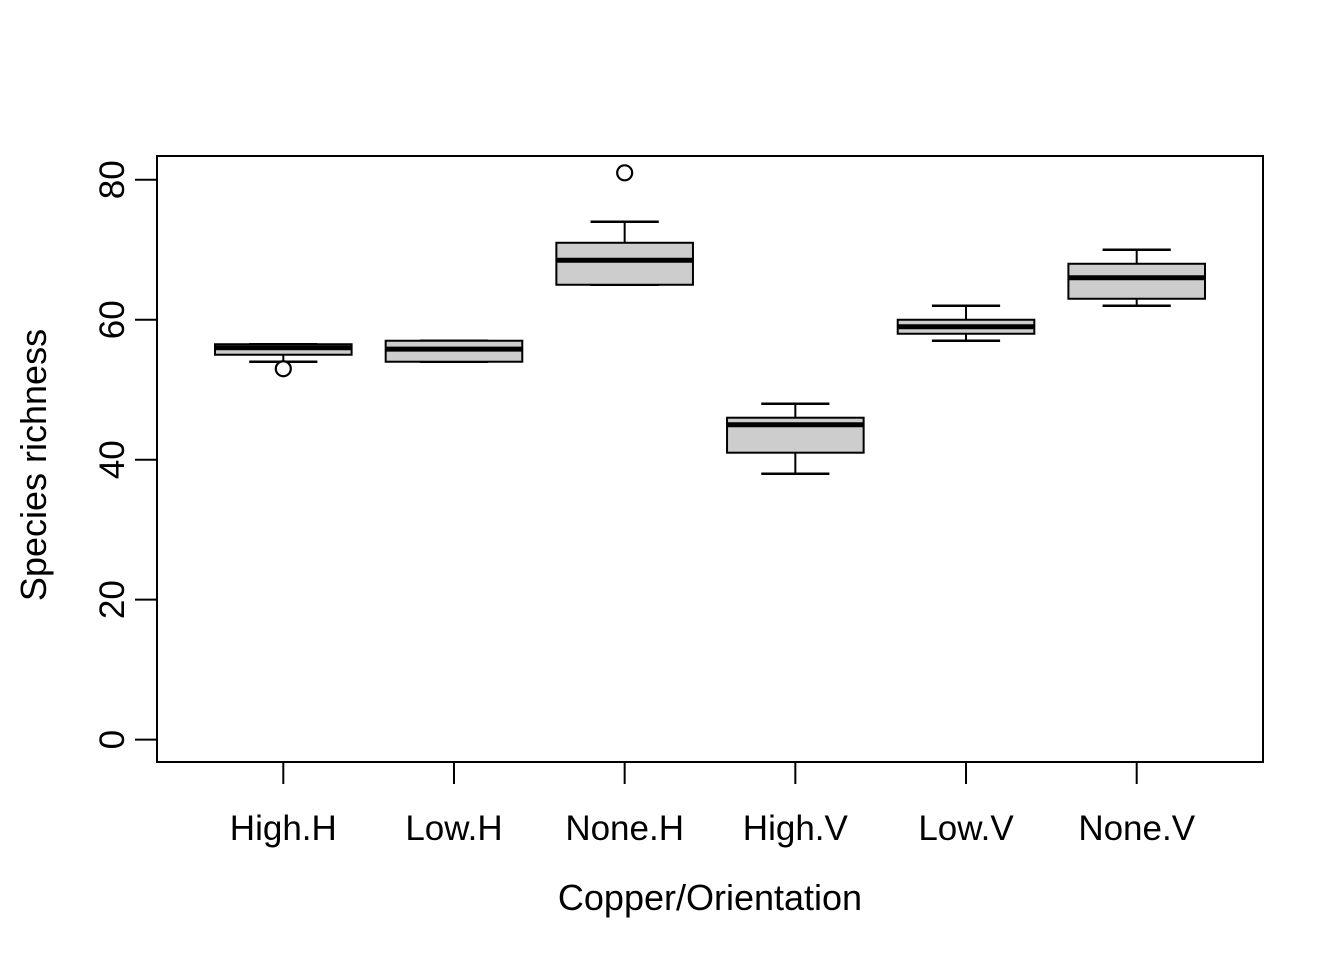 Image resolution: width=1344 pixels, height=965 pixels. Describe the element at coordinates (1136, 828) in the screenshot. I see `x-tick-label: None.V` at that location.